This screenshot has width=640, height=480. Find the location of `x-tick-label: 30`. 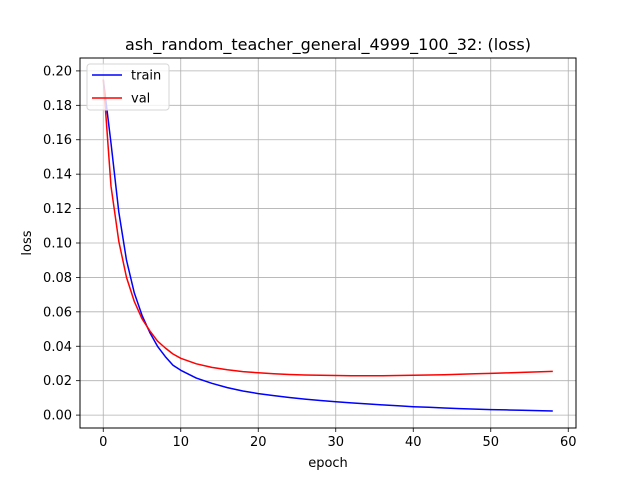

x-tick-label: 30 is located at coordinates (335, 442).